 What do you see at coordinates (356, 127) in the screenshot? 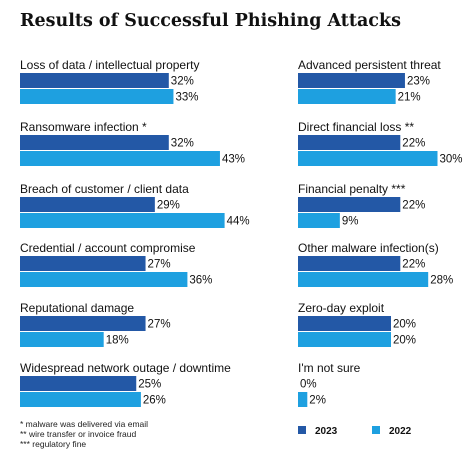
I see `category-label: Direct financial loss **` at bounding box center [356, 127].